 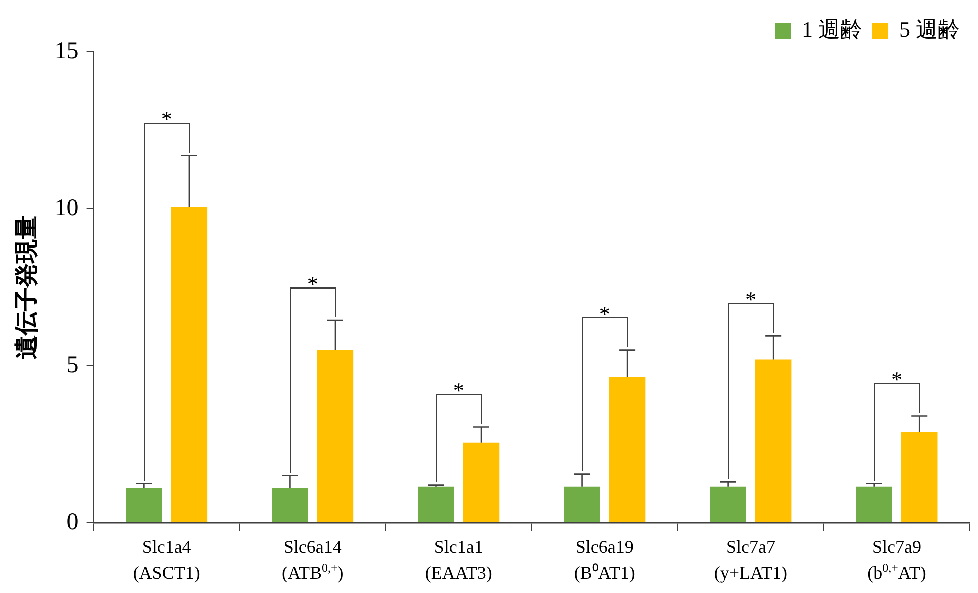 I want to click on y-tick-label: 10, so click(x=66, y=208).